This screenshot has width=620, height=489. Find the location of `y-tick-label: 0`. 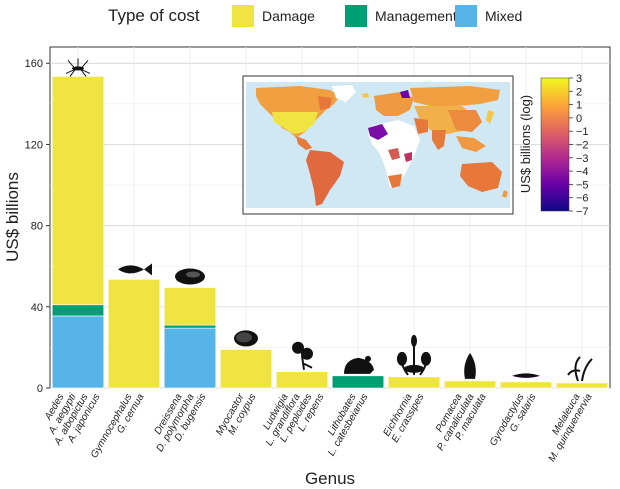

y-tick-label: 0 is located at coordinates (40, 389).